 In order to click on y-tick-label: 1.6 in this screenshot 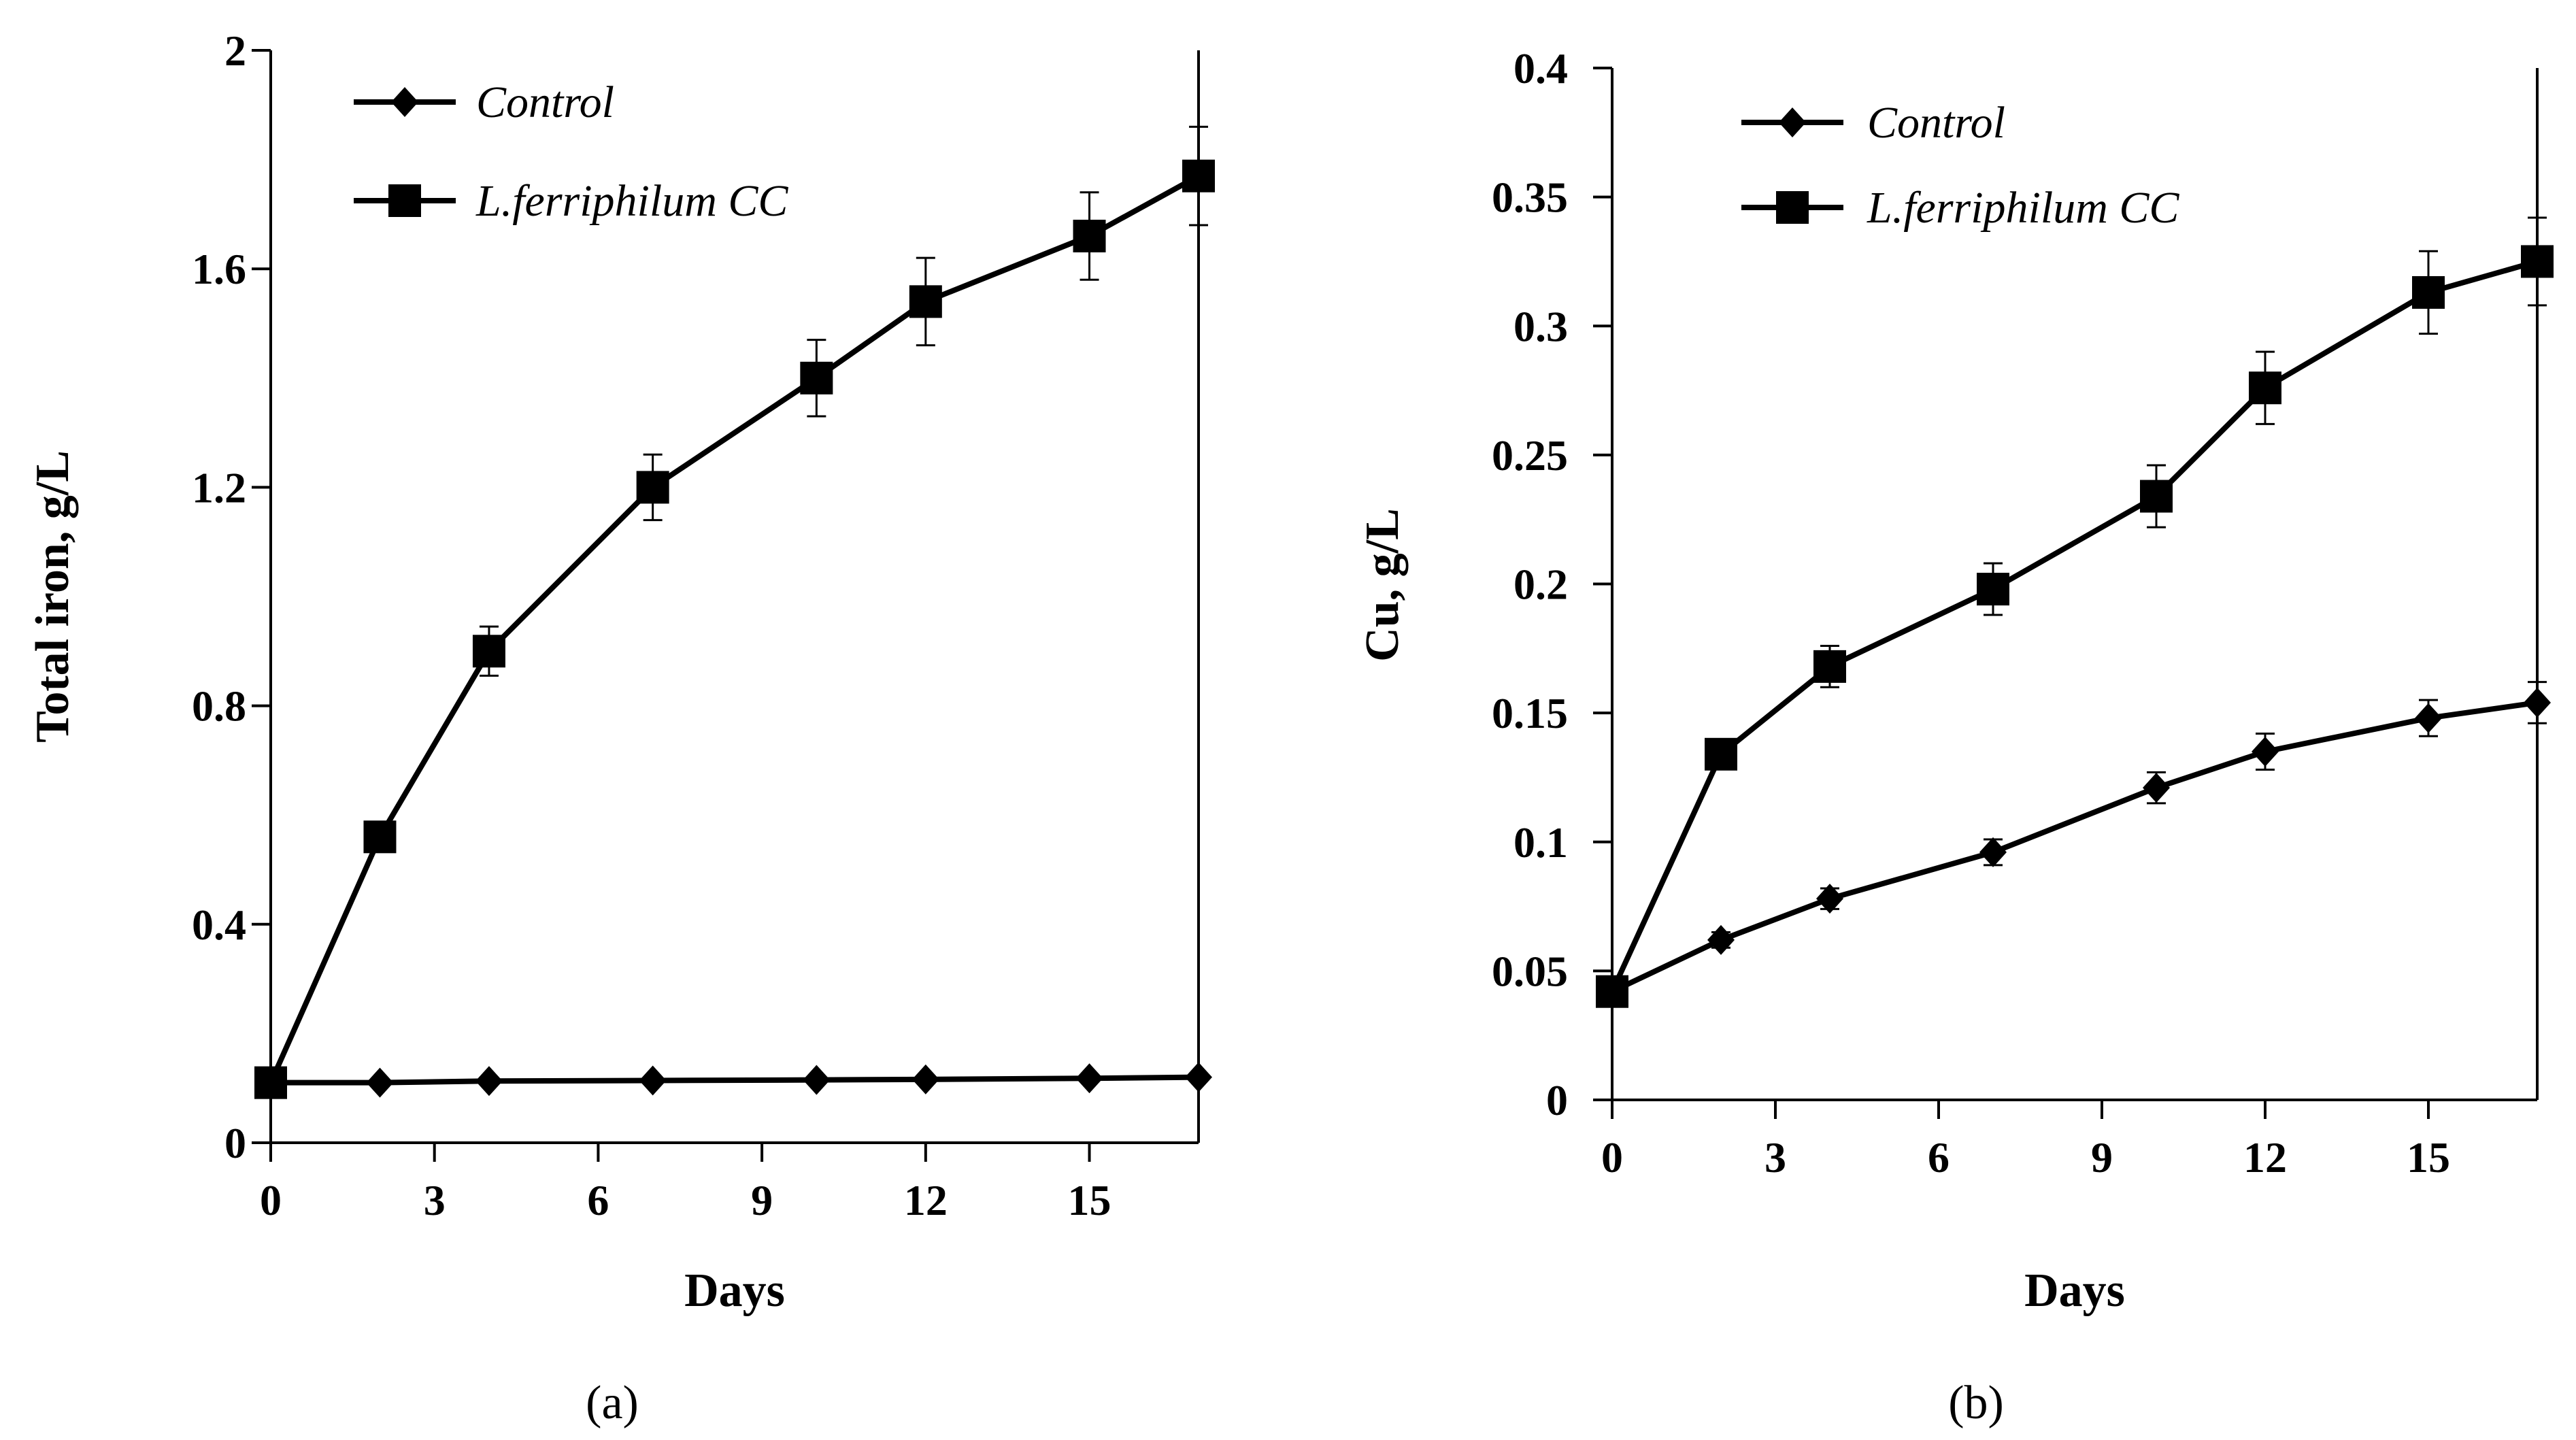, I will do `click(219, 269)`.